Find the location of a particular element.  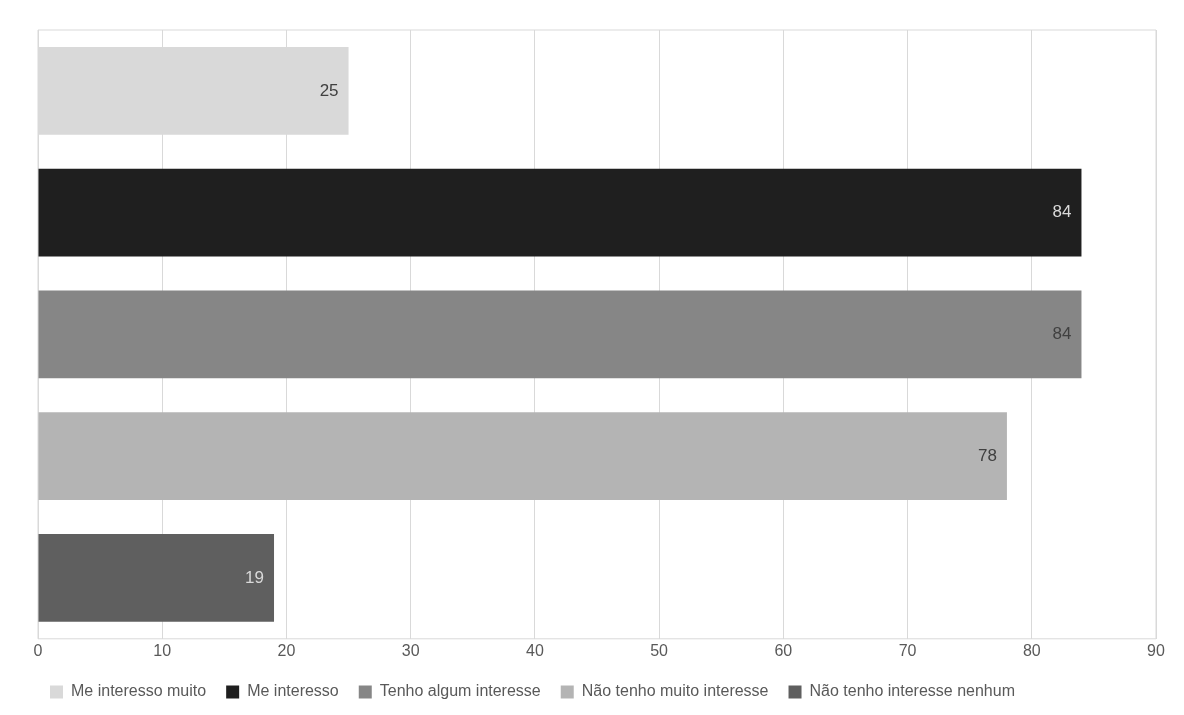

legend-label: Me interesso is located at coordinates (293, 691).